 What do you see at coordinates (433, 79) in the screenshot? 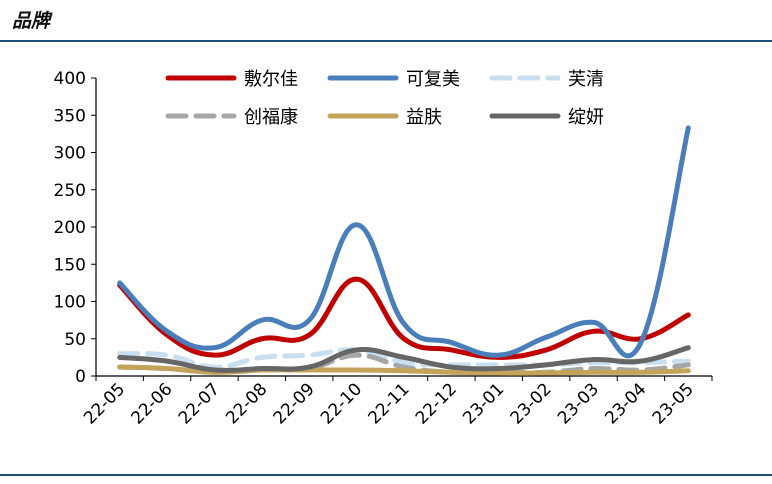
I see `legend-label-1: 可复美` at bounding box center [433, 79].